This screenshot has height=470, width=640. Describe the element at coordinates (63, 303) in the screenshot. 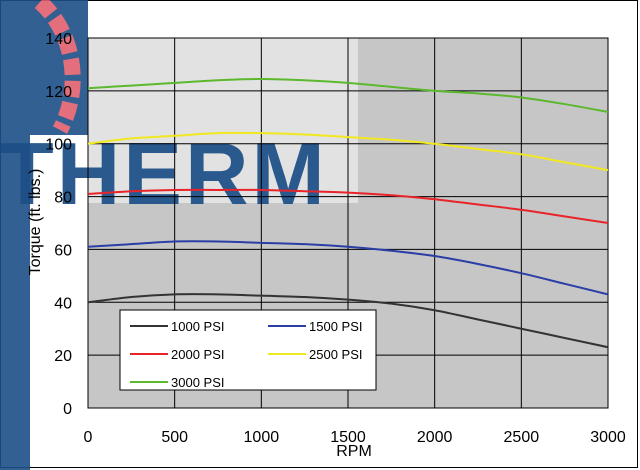

I see `y-tick-label: 40` at that location.